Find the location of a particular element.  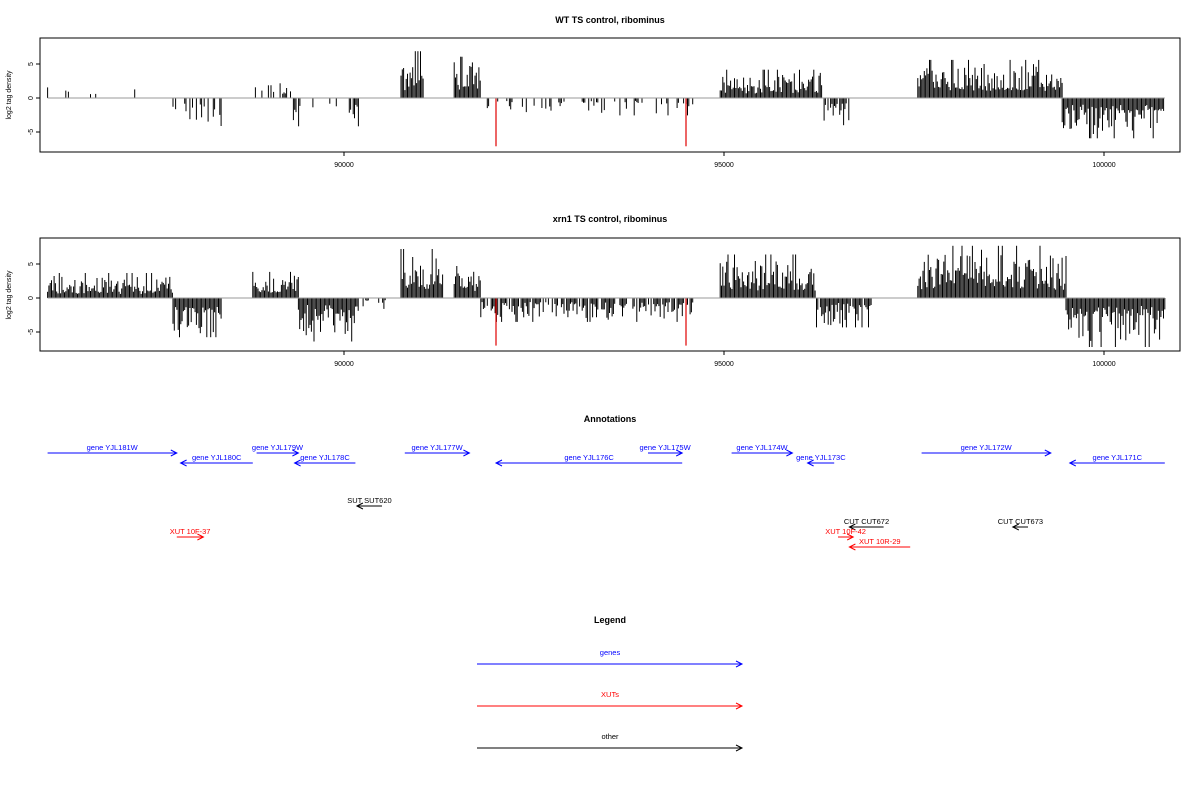

annotation-label: XUT 10R-29 is located at coordinates (880, 541).